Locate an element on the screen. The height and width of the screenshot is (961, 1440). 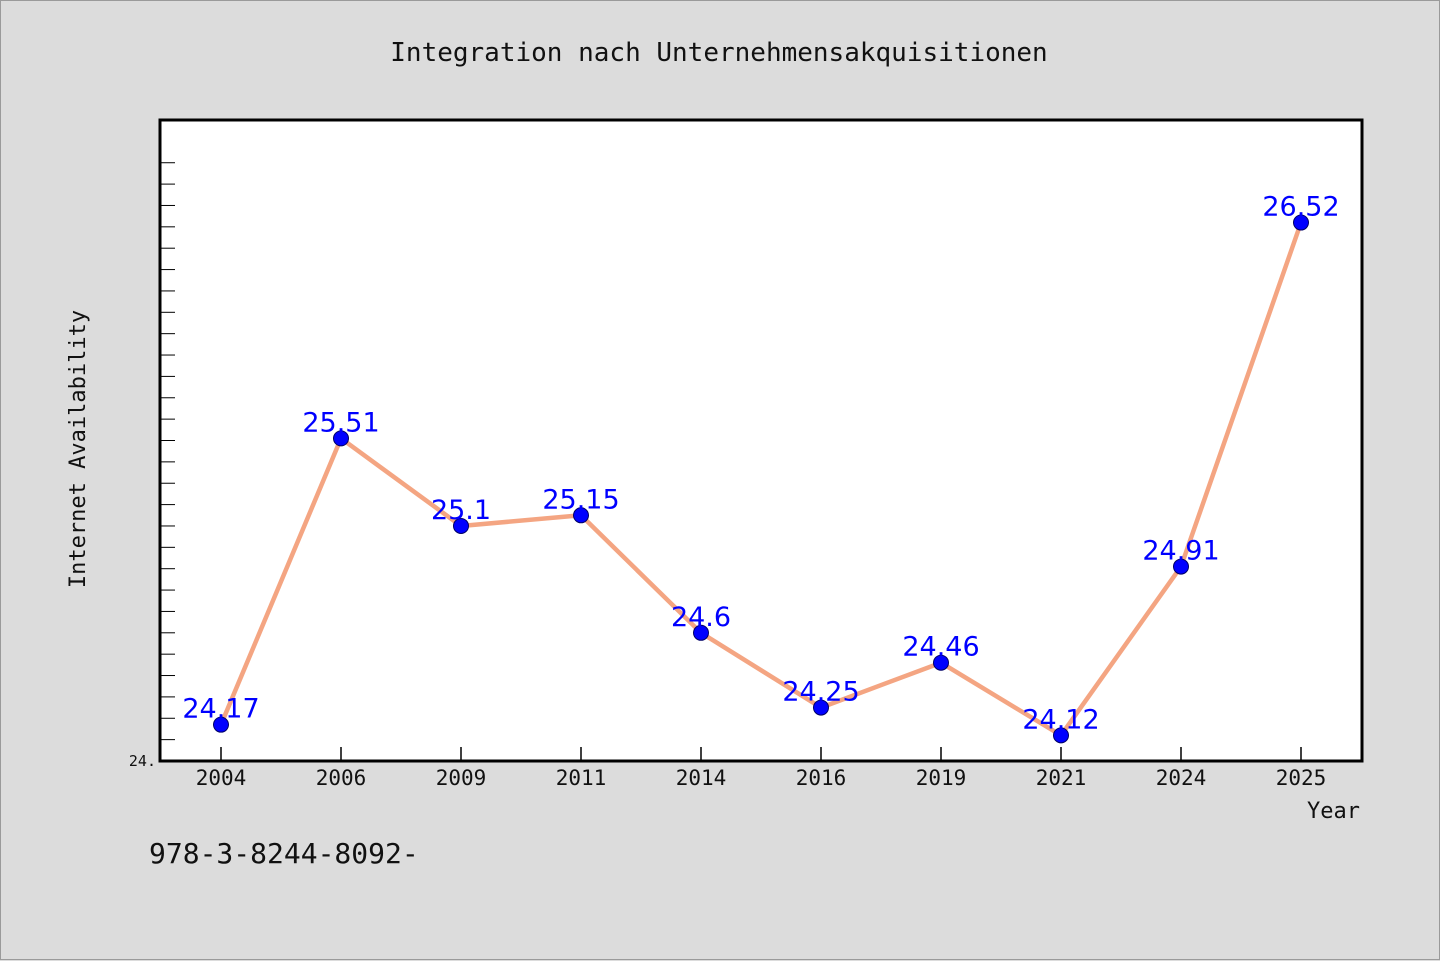
x-tick-label: 2011 is located at coordinates (581, 778).